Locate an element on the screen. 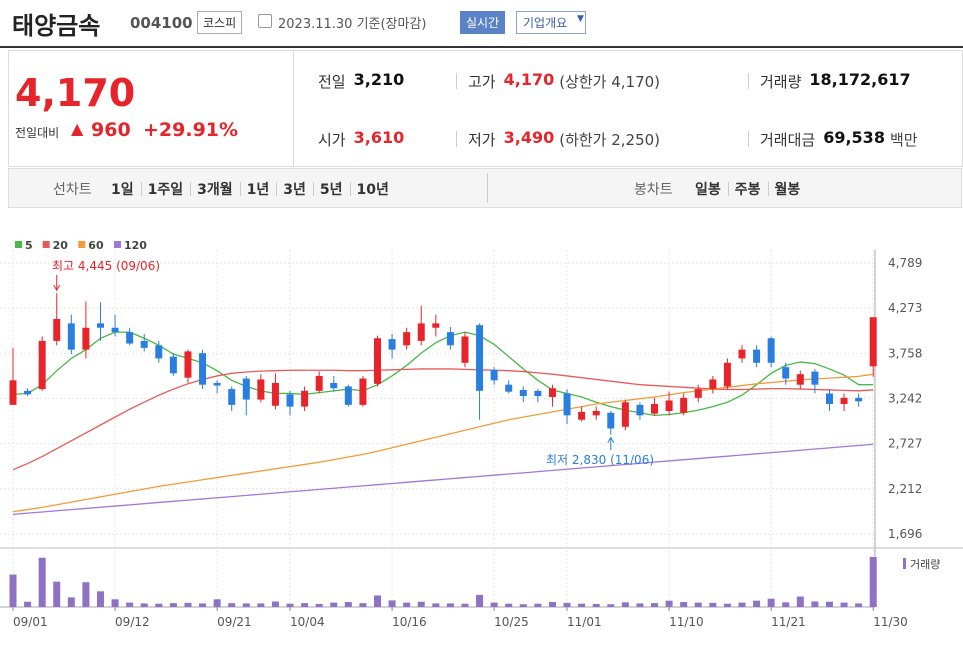 This screenshot has height=650, width=963. overview-button: 기업개요 is located at coordinates (551, 22).